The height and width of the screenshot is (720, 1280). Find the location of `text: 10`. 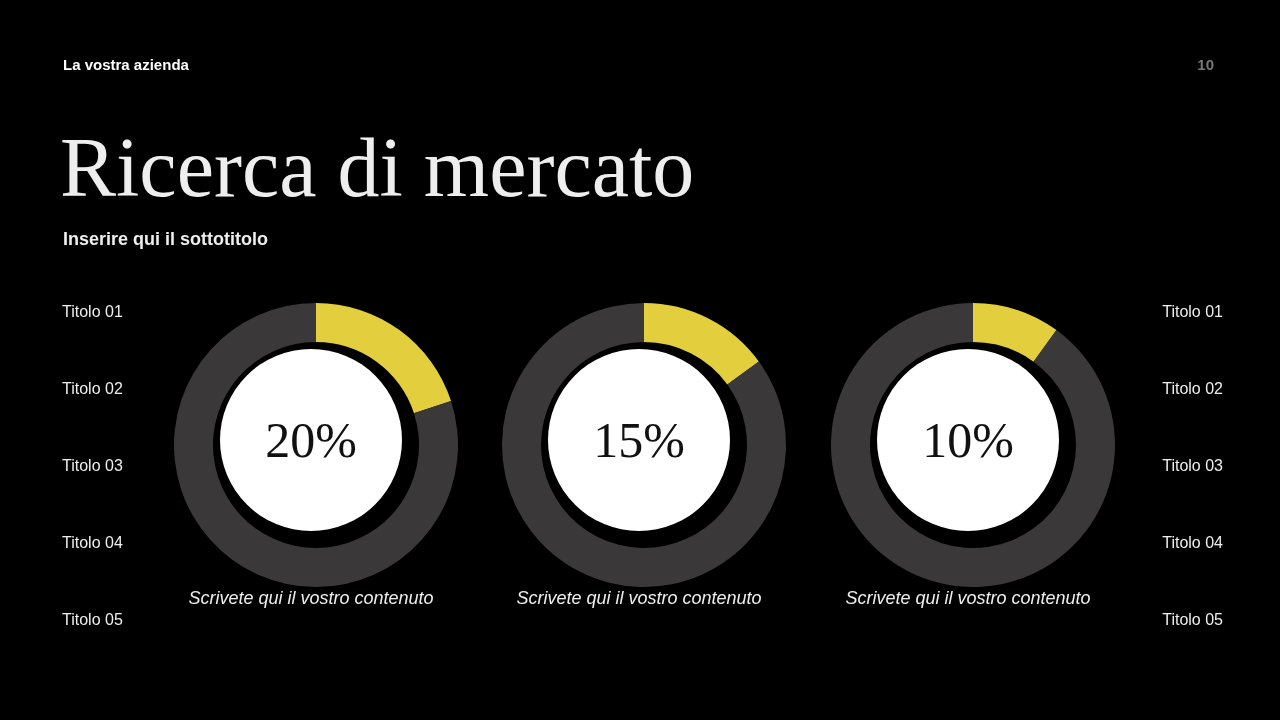

text: 10 is located at coordinates (1205, 64).